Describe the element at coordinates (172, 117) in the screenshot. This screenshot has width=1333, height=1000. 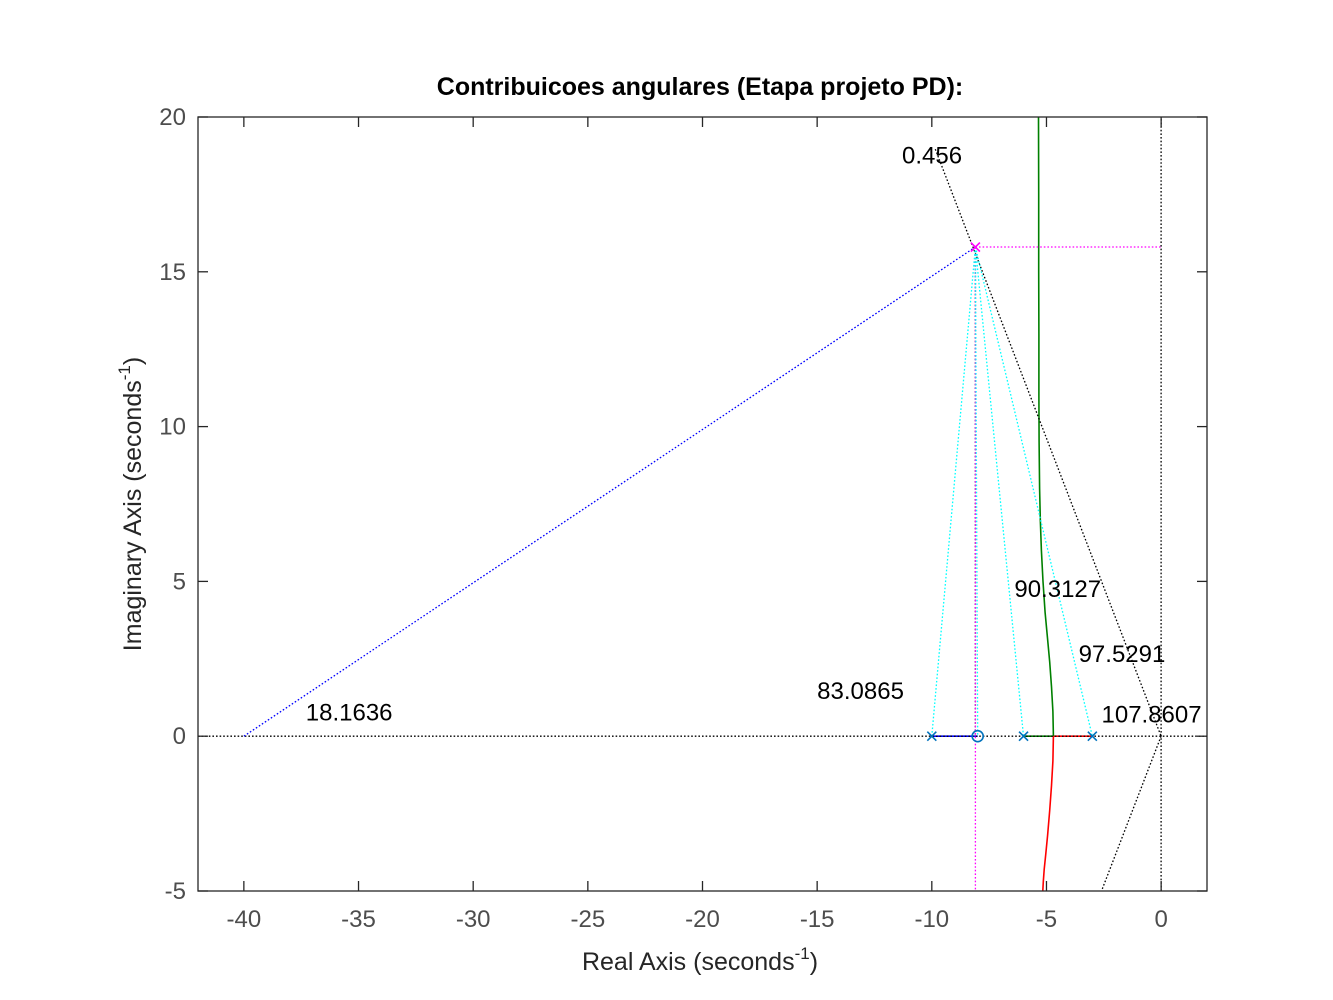
I see `y-tick-label: 20` at that location.